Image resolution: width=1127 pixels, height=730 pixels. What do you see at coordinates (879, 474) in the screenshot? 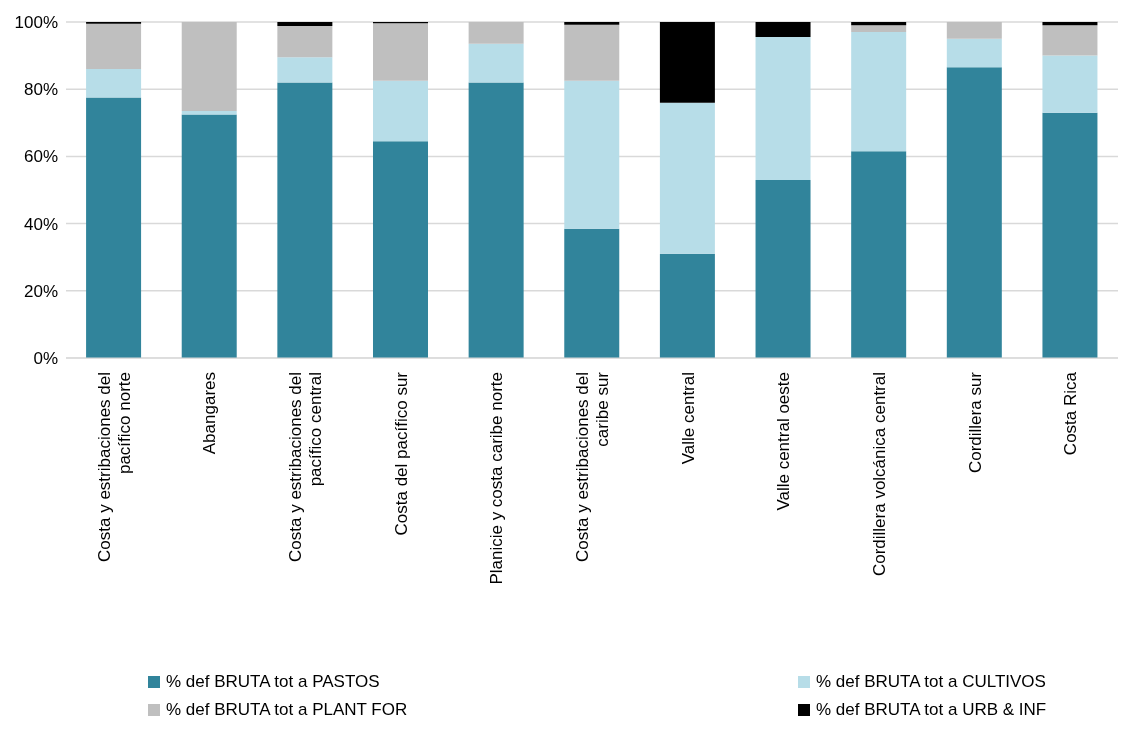
I see `x-tick-label: Cordillera volcánica central` at bounding box center [879, 474].